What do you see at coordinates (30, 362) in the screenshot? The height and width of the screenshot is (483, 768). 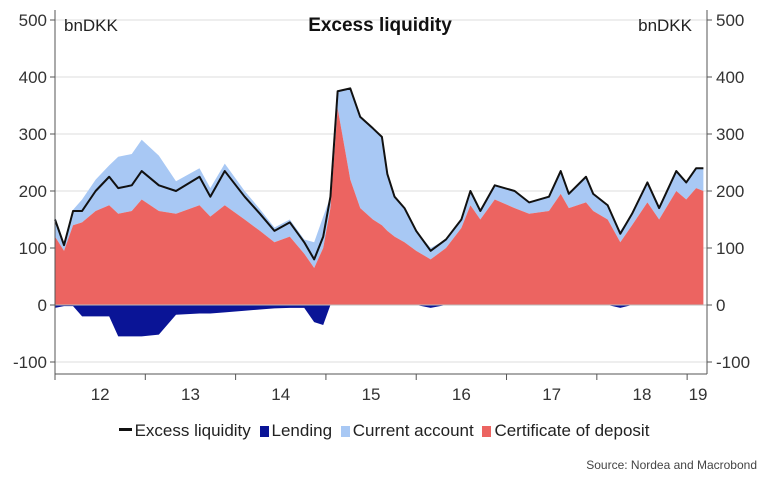 I see `y-tick-label-left: -100` at bounding box center [30, 362].